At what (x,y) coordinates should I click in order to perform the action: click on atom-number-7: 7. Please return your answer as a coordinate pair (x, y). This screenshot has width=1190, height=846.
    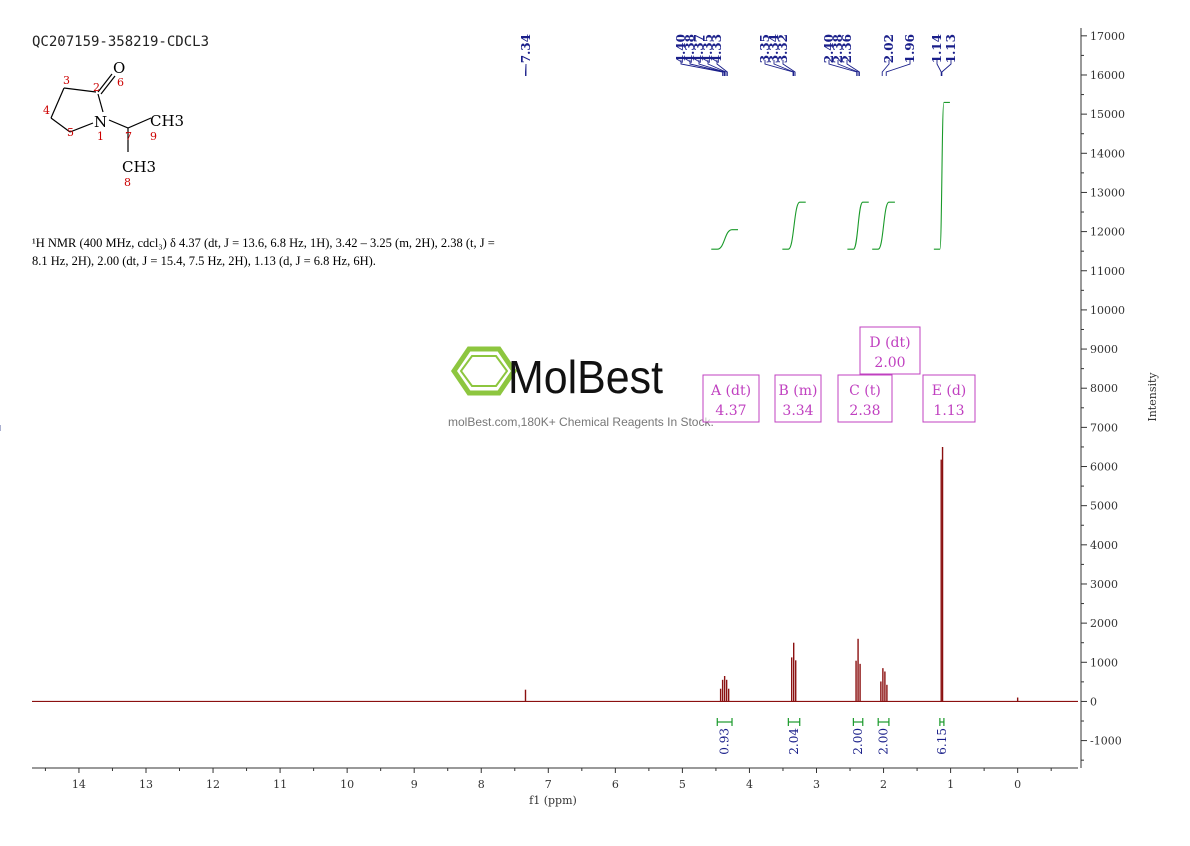
    Looking at the image, I should click on (128, 136).